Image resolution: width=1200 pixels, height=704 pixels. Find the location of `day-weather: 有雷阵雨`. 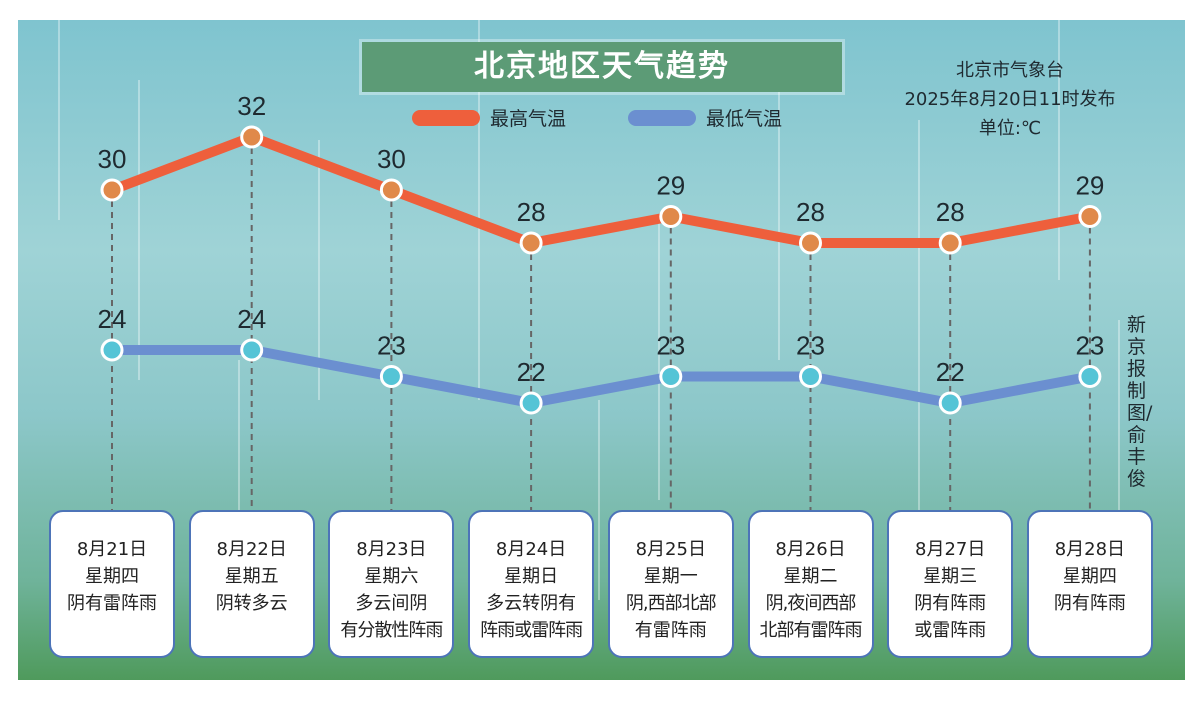

day-weather: 有雷阵雨 is located at coordinates (670, 630).